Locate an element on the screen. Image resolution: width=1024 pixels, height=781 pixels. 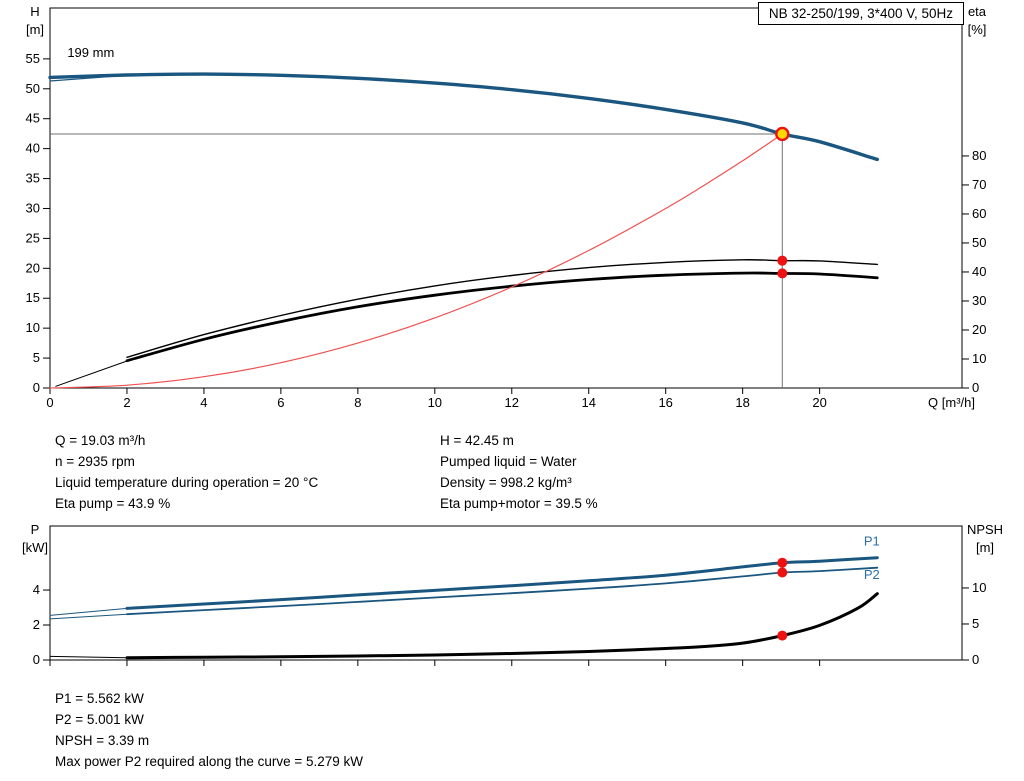
y-left-tick-label: 30 is located at coordinates (33, 207).